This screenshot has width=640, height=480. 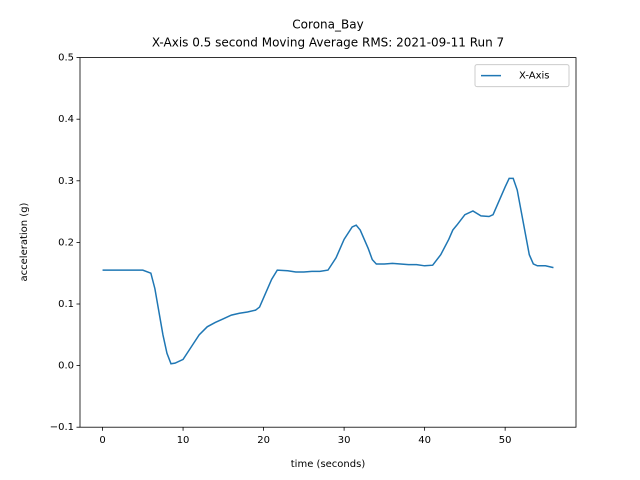 I want to click on y-tick-label: −0.1, so click(x=62, y=427).